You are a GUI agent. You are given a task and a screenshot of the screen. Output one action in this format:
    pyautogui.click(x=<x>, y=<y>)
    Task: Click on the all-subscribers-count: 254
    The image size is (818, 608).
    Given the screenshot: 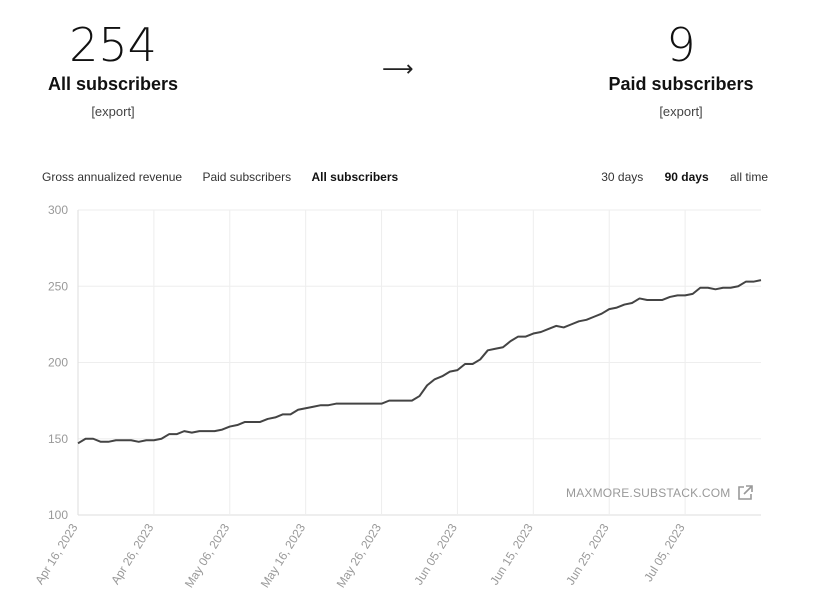 What is the action you would take?
    pyautogui.click(x=113, y=45)
    